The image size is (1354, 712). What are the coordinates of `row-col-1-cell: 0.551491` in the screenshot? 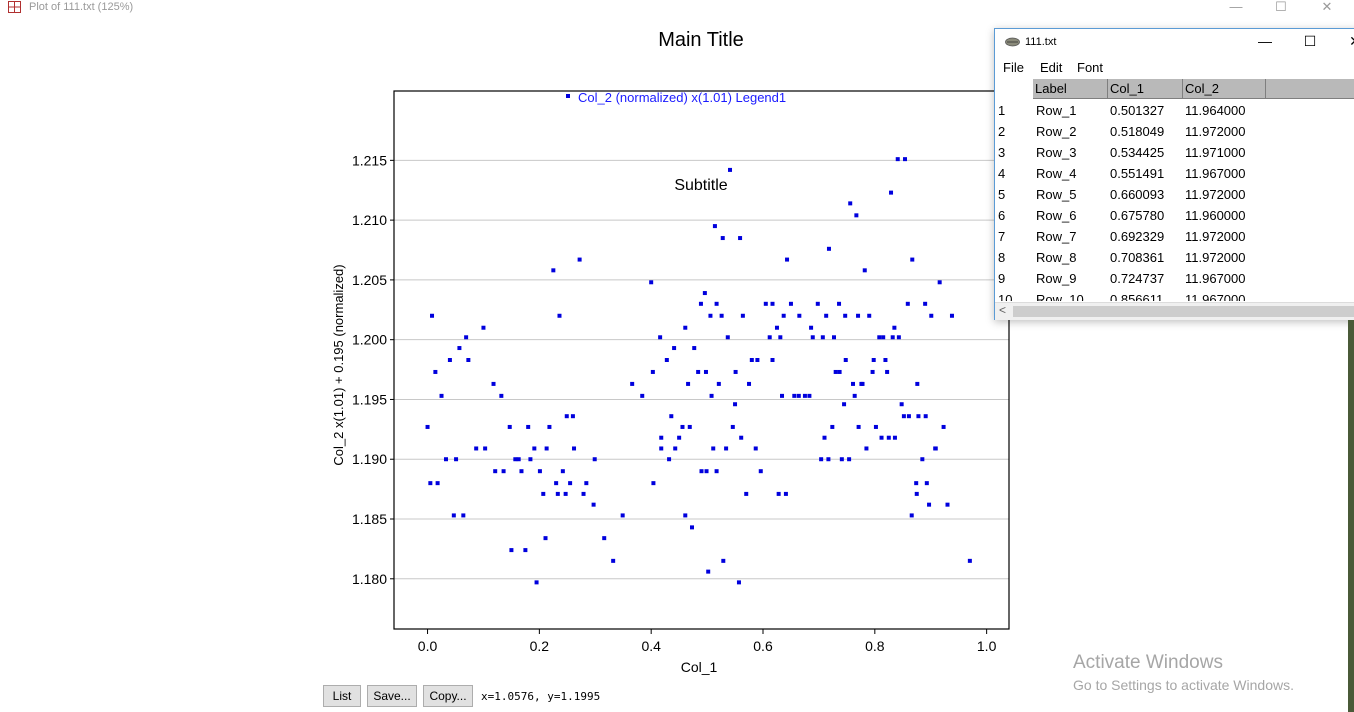 It's located at (1137, 173).